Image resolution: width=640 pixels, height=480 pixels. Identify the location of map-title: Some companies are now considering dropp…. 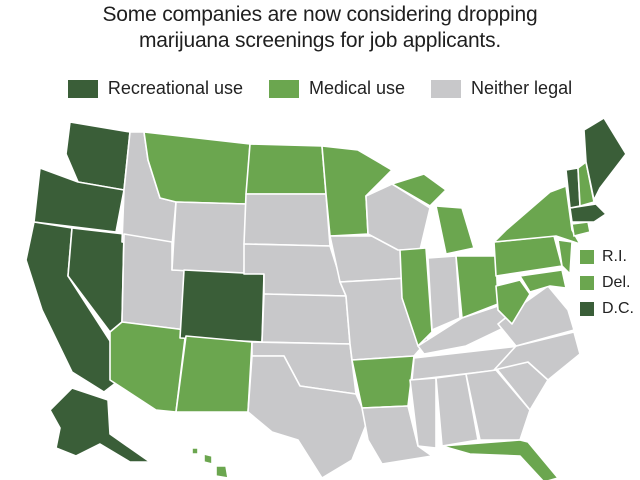
(320, 28).